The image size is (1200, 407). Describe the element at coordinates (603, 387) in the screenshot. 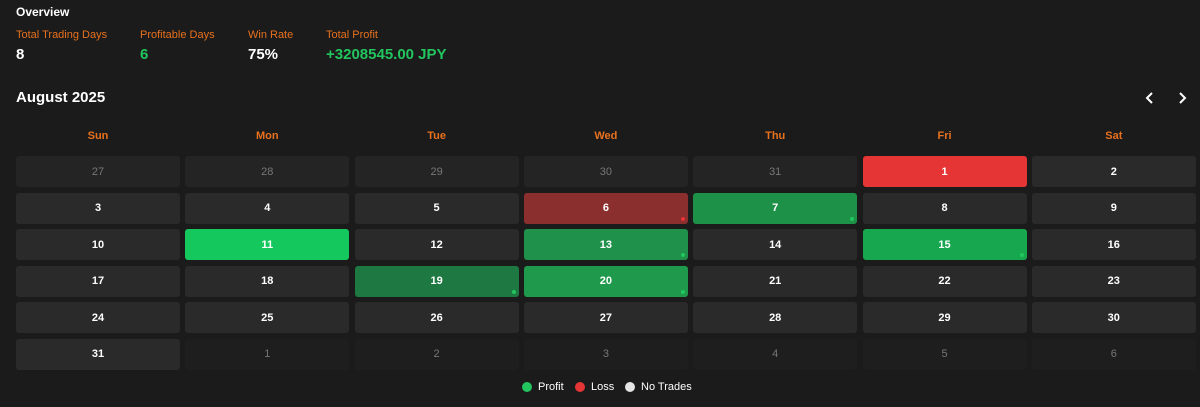

I see `legend-label: Loss` at that location.